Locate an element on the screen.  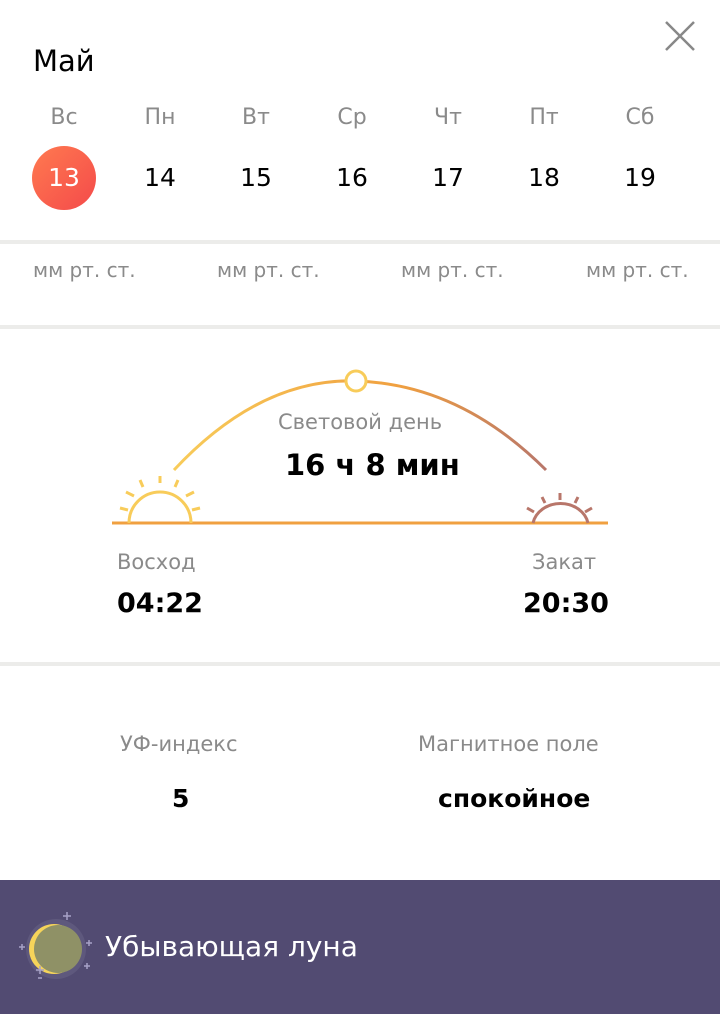
sun-arc-diagram is located at coordinates (360, 447).